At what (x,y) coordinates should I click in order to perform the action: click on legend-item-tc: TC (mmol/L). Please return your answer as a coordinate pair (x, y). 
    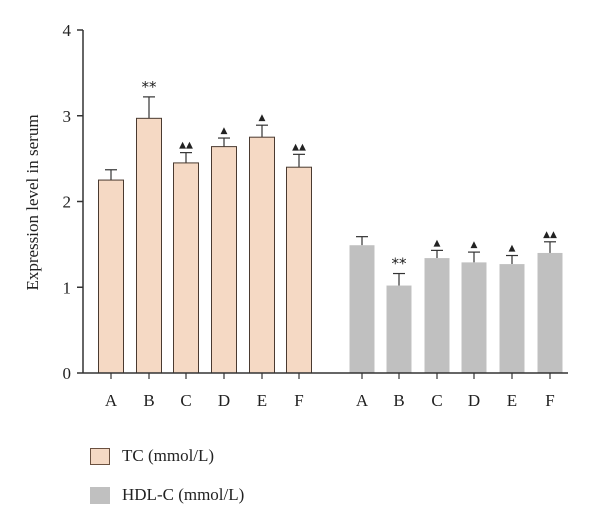
    Looking at the image, I should click on (152, 456).